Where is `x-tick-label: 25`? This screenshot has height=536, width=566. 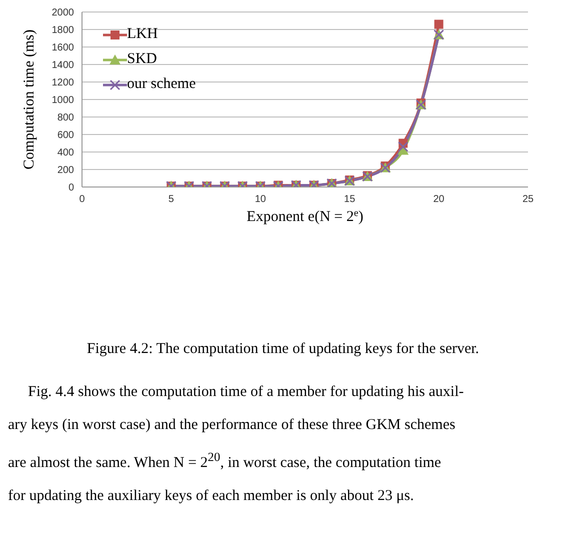 x-tick-label: 25 is located at coordinates (528, 200).